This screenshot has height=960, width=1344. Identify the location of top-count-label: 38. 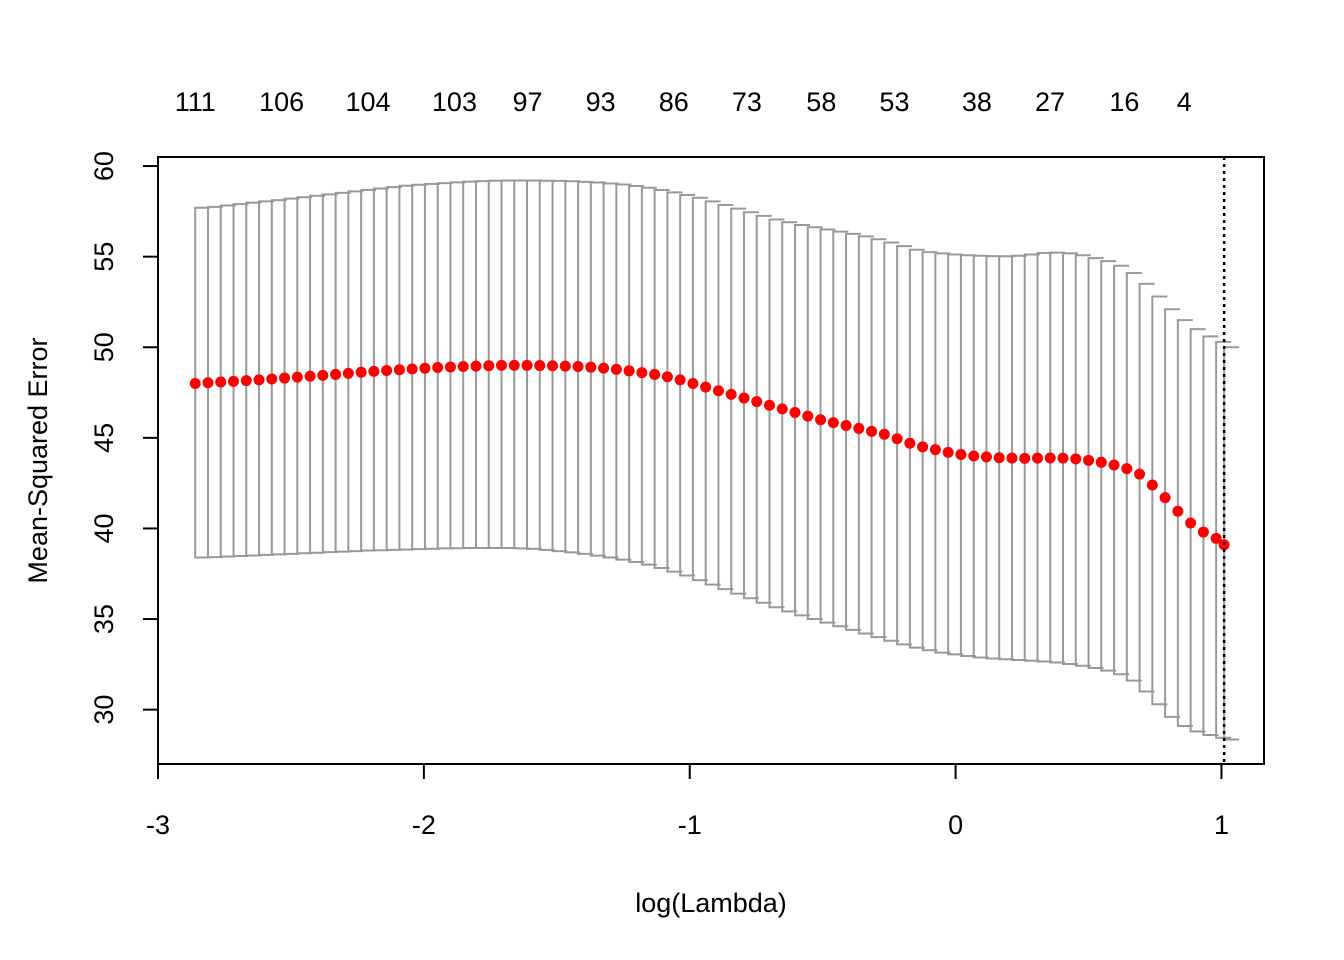
(977, 102).